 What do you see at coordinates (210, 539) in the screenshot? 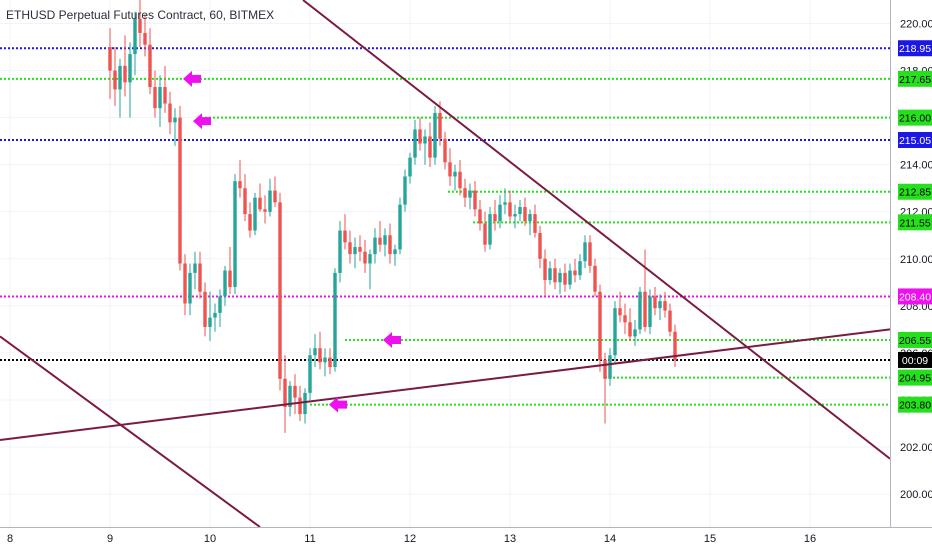
I see `x-tick-label: 10` at bounding box center [210, 539].